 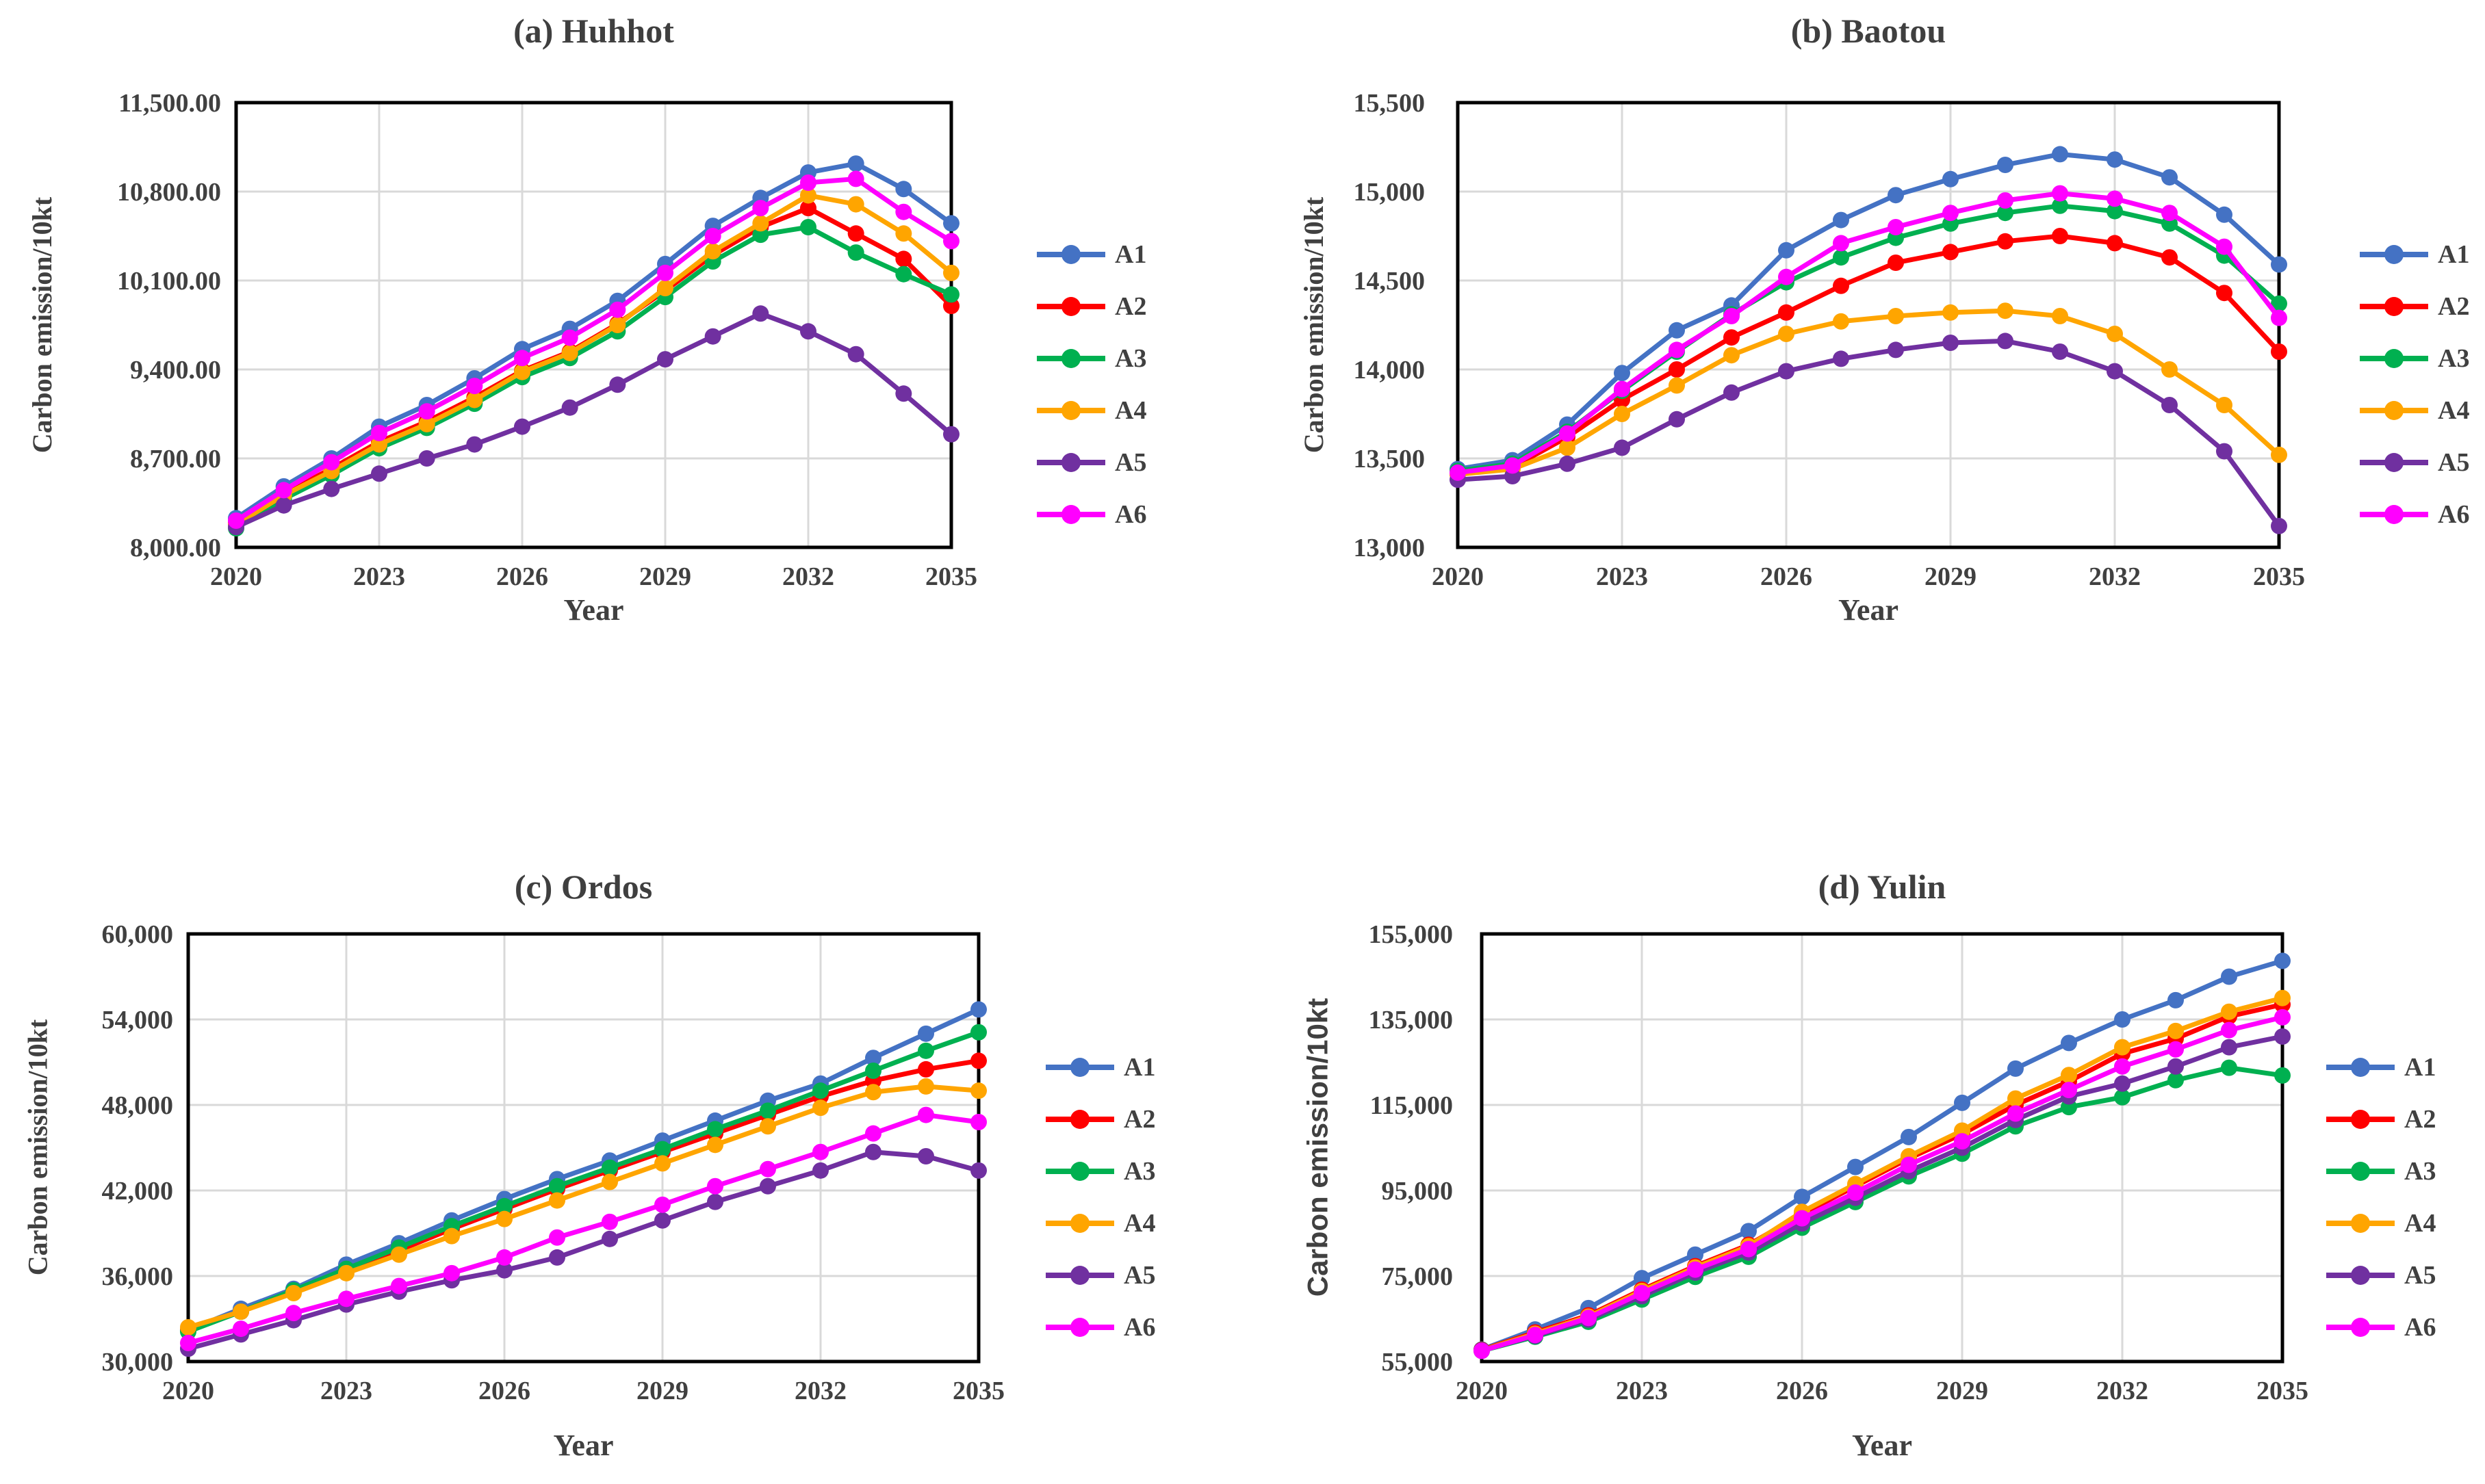 What do you see at coordinates (593, 31) in the screenshot?
I see `chart-title-huhhot: (a) Huhhot` at bounding box center [593, 31].